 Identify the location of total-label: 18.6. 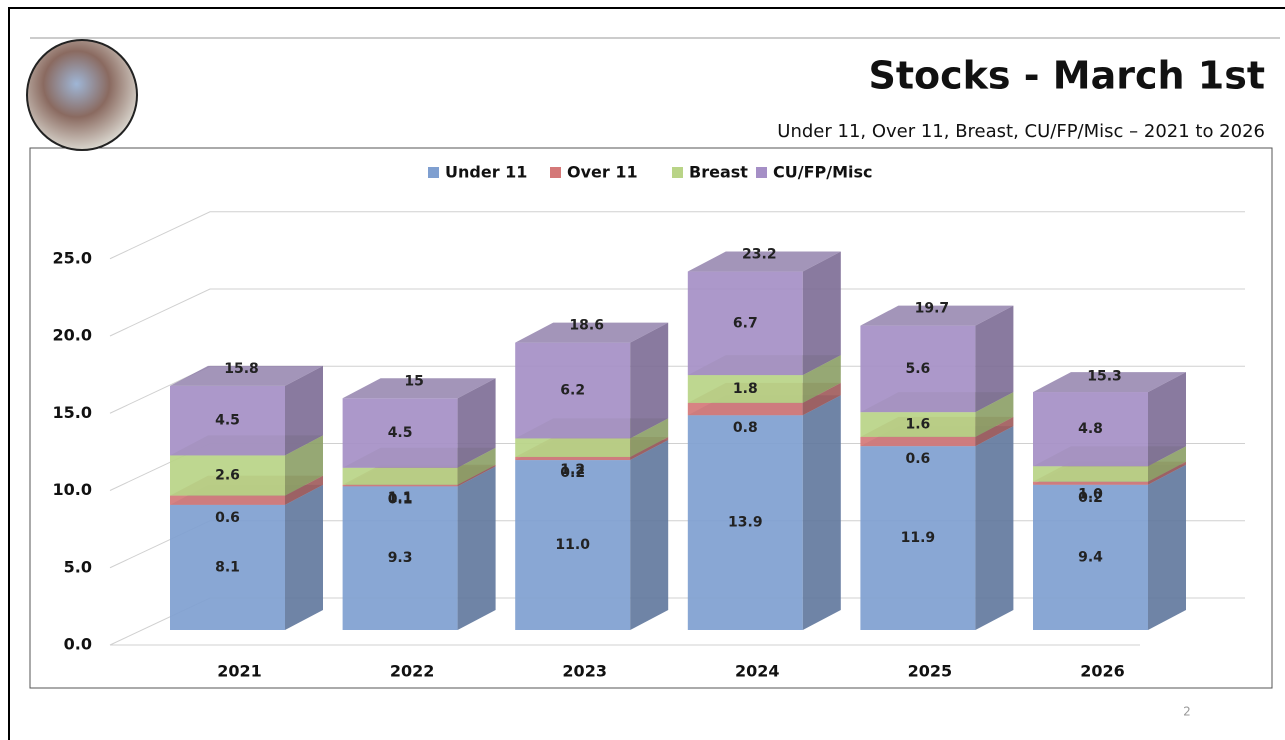
(586, 326).